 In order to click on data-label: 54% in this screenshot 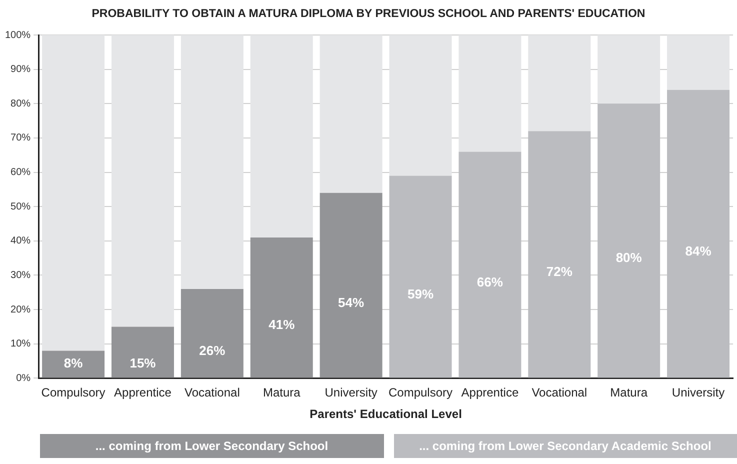, I will do `click(351, 302)`.